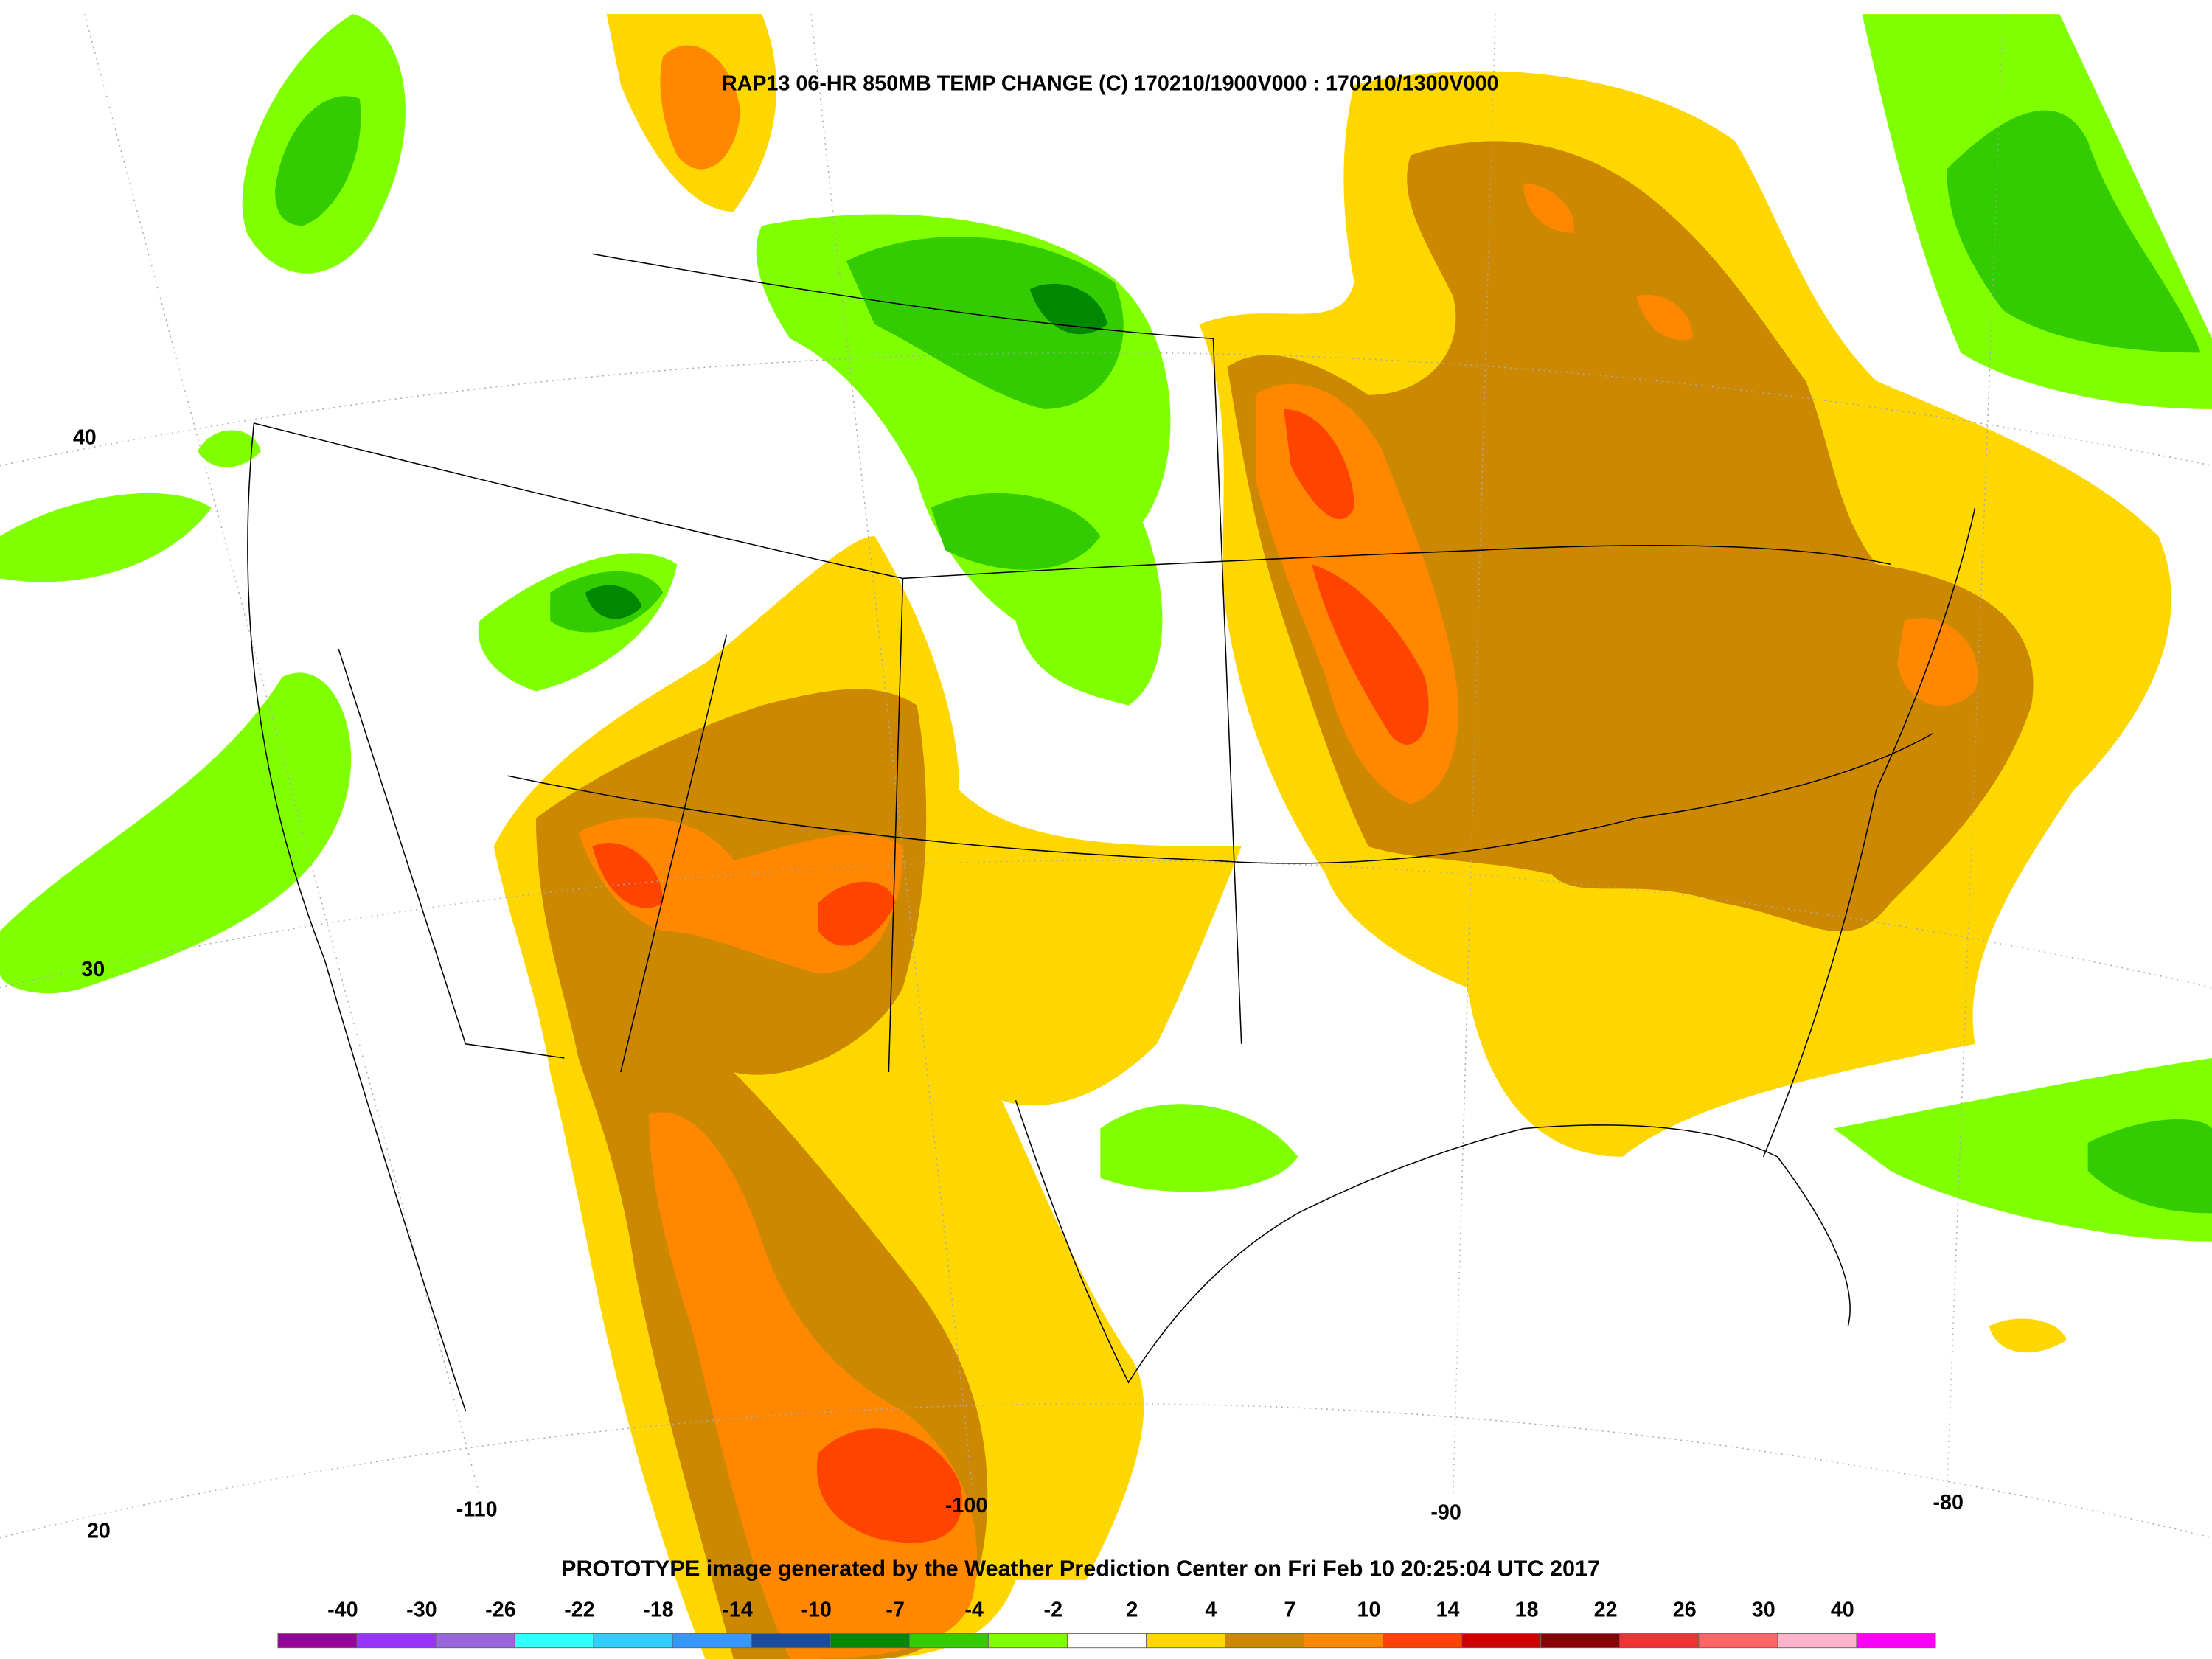 This screenshot has height=1659, width=2212. I want to click on longitude-label: -90, so click(1445, 1513).